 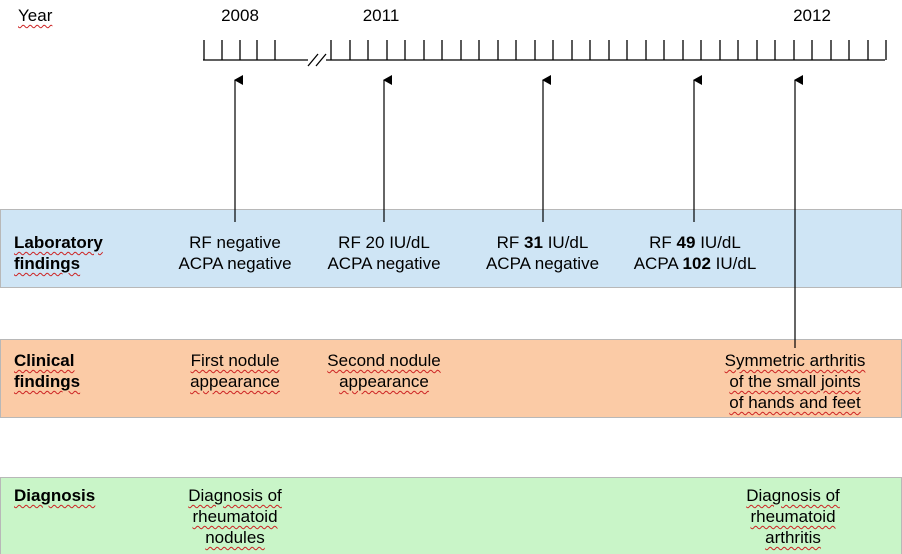 I want to click on timeline-axis, so click(x=545, y=53).